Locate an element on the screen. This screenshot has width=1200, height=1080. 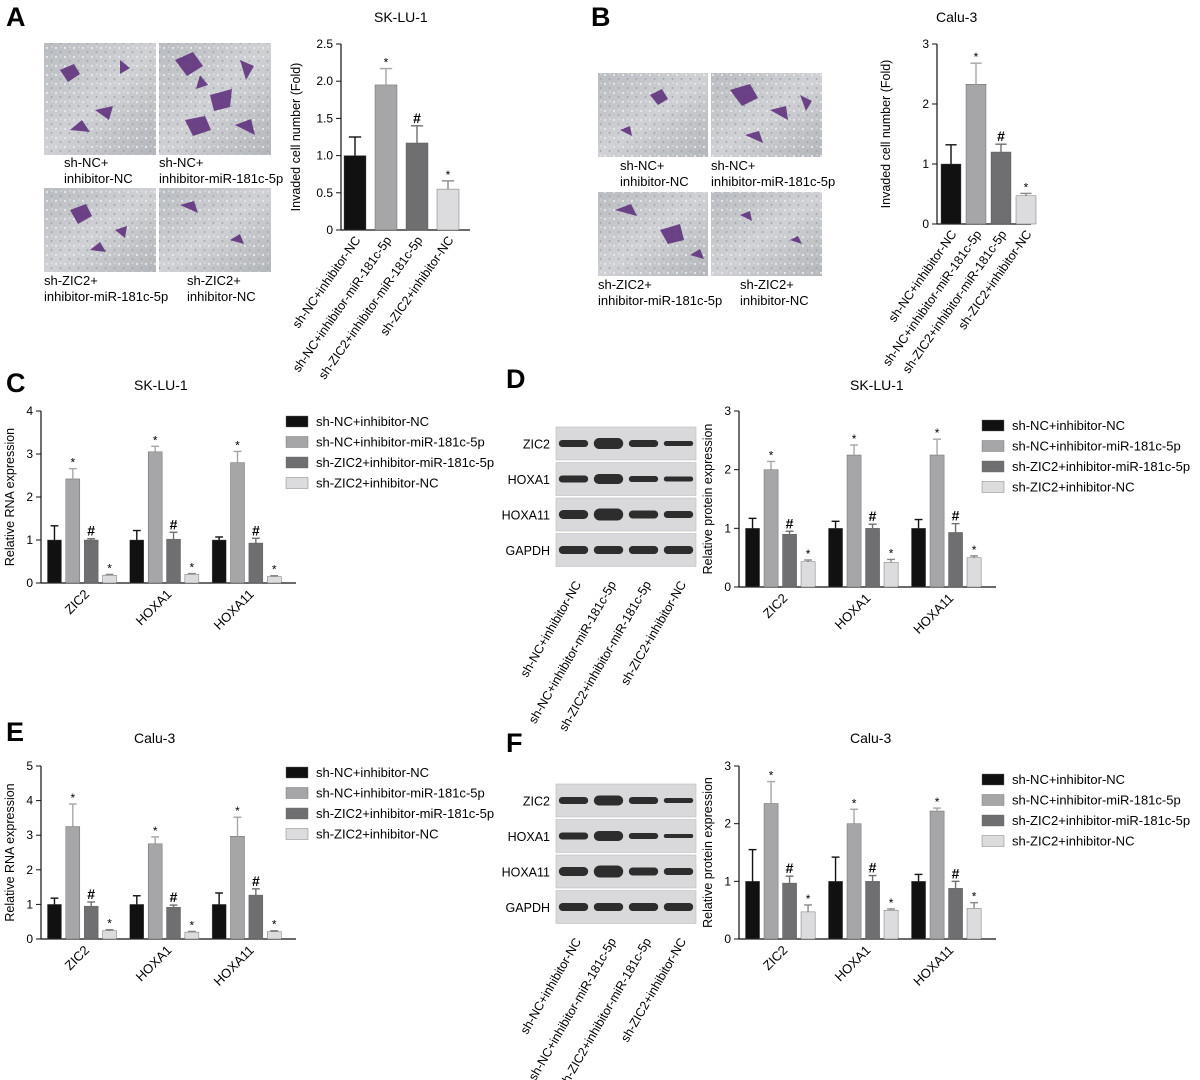
chart-e-ytick-label-3: 3 is located at coordinates (29, 835).